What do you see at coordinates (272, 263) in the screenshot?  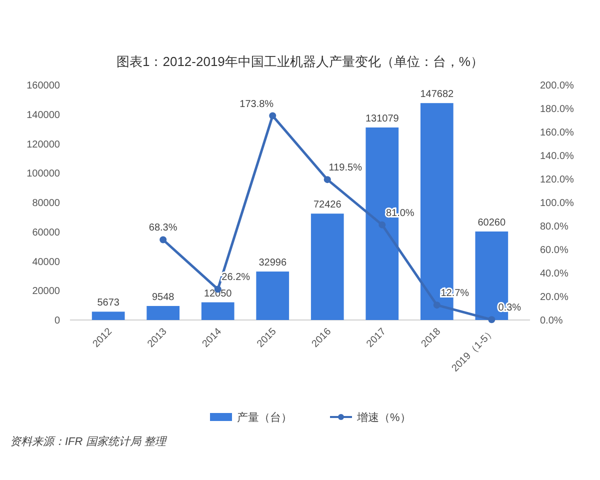 I see `data-label: 32996` at bounding box center [272, 263].